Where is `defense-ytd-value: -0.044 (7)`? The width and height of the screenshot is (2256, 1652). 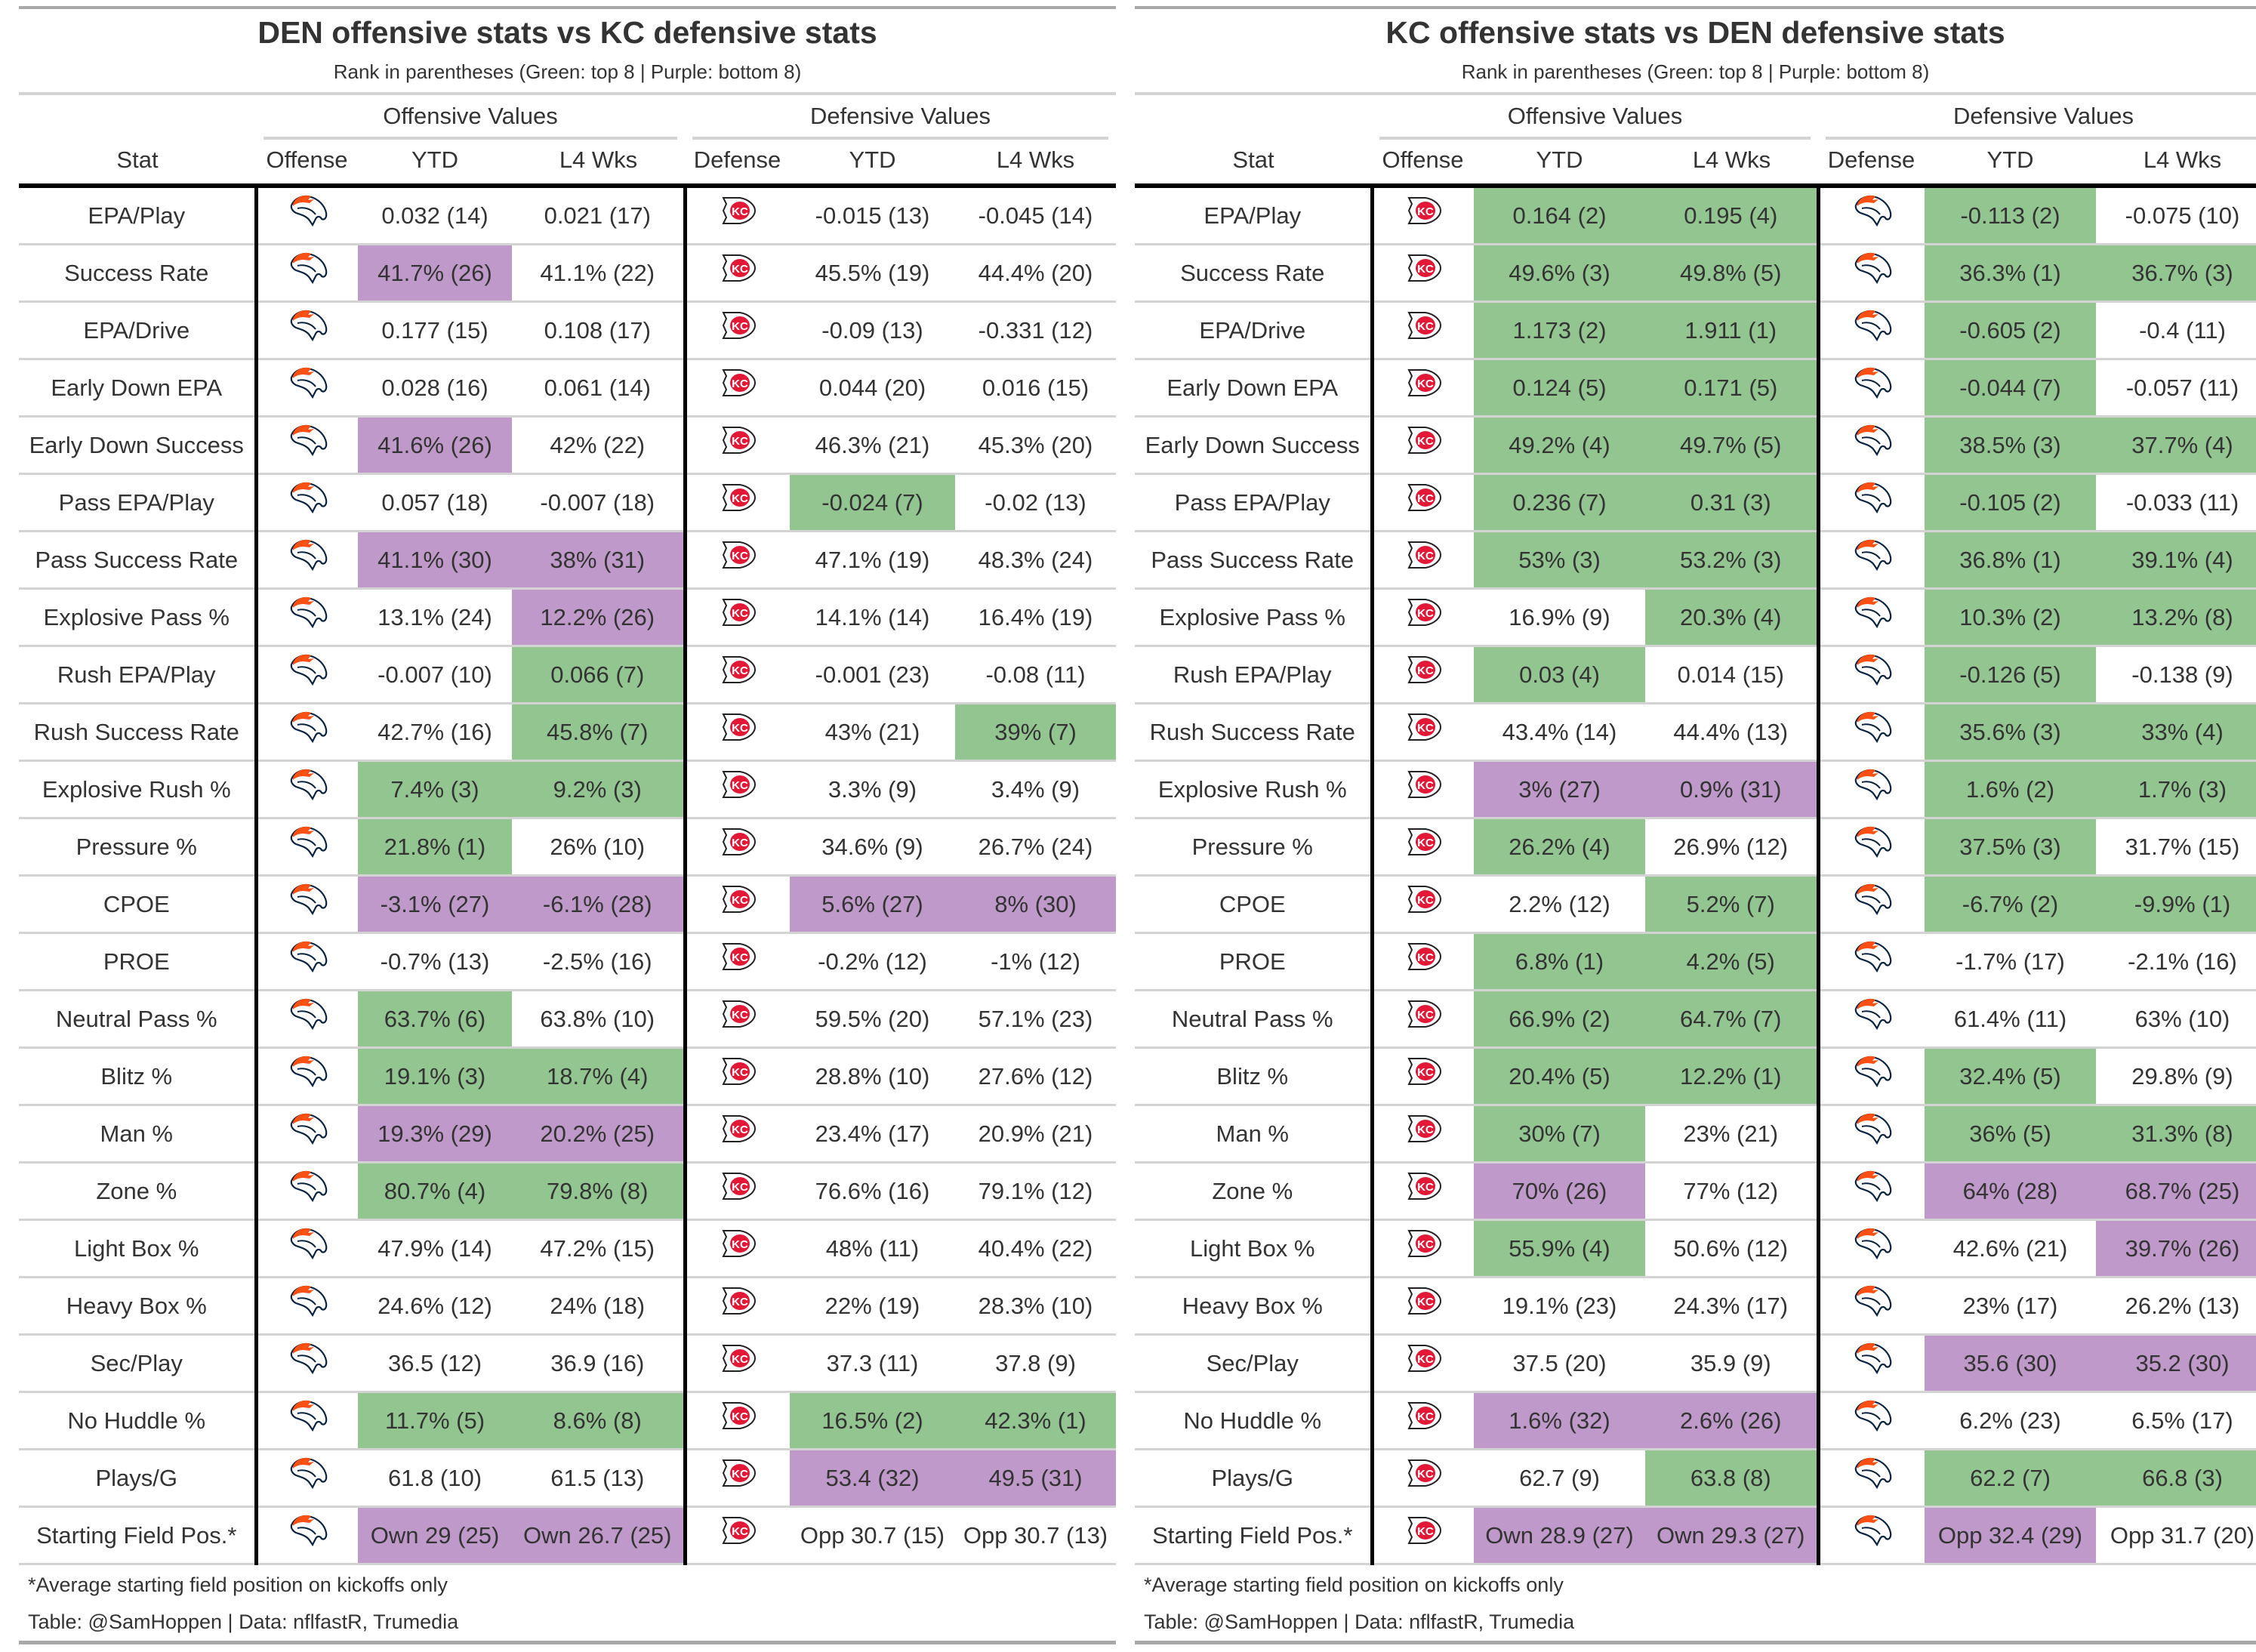
defense-ytd-value: -0.044 (7) is located at coordinates (2010, 388).